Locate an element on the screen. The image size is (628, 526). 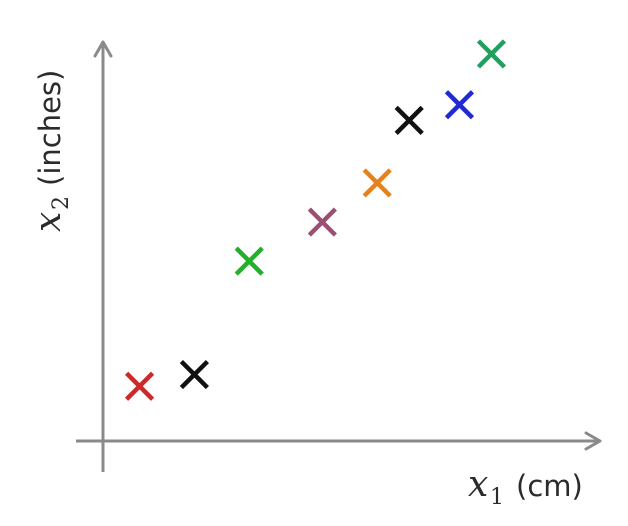
y-axis-label-symbol: x is located at coordinates (48, 222).